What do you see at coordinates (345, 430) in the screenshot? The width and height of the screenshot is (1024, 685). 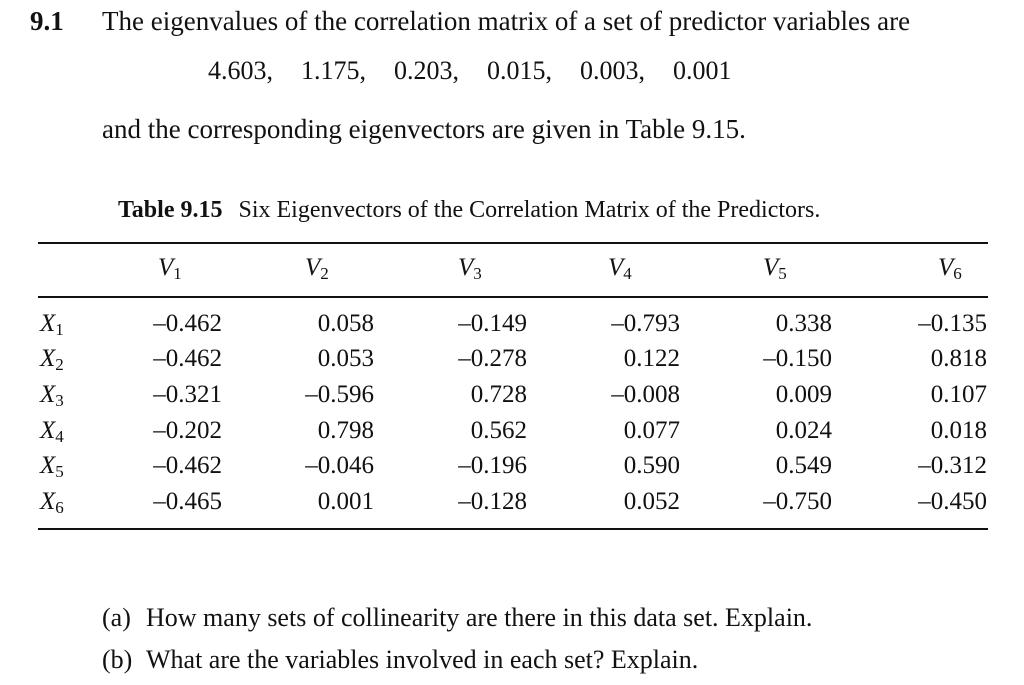 I see `table-cell: 0.798` at bounding box center [345, 430].